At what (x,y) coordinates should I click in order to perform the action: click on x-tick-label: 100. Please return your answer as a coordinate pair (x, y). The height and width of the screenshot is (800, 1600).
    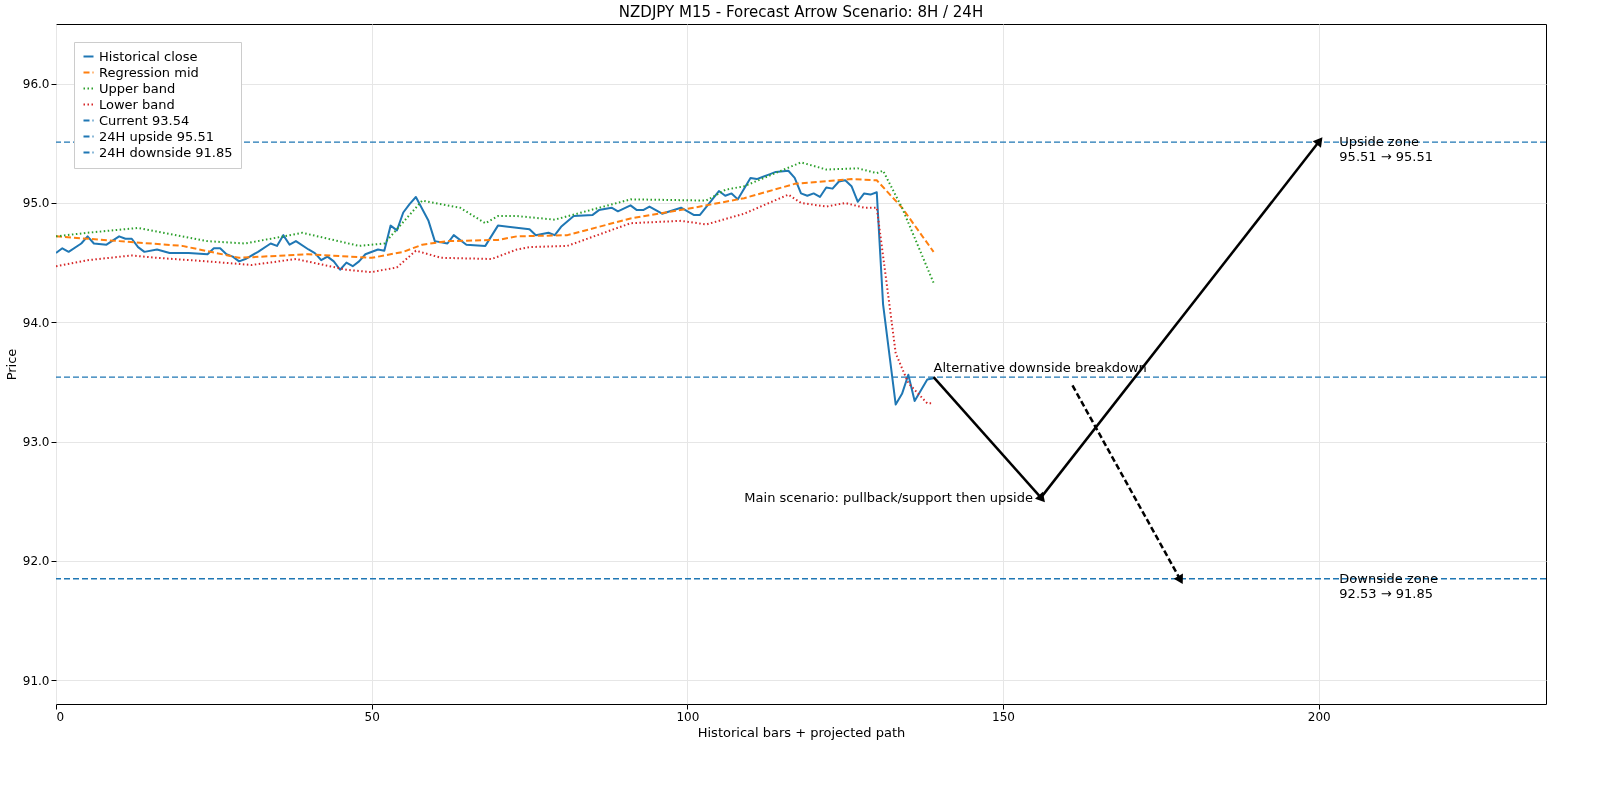
    Looking at the image, I should click on (688, 716).